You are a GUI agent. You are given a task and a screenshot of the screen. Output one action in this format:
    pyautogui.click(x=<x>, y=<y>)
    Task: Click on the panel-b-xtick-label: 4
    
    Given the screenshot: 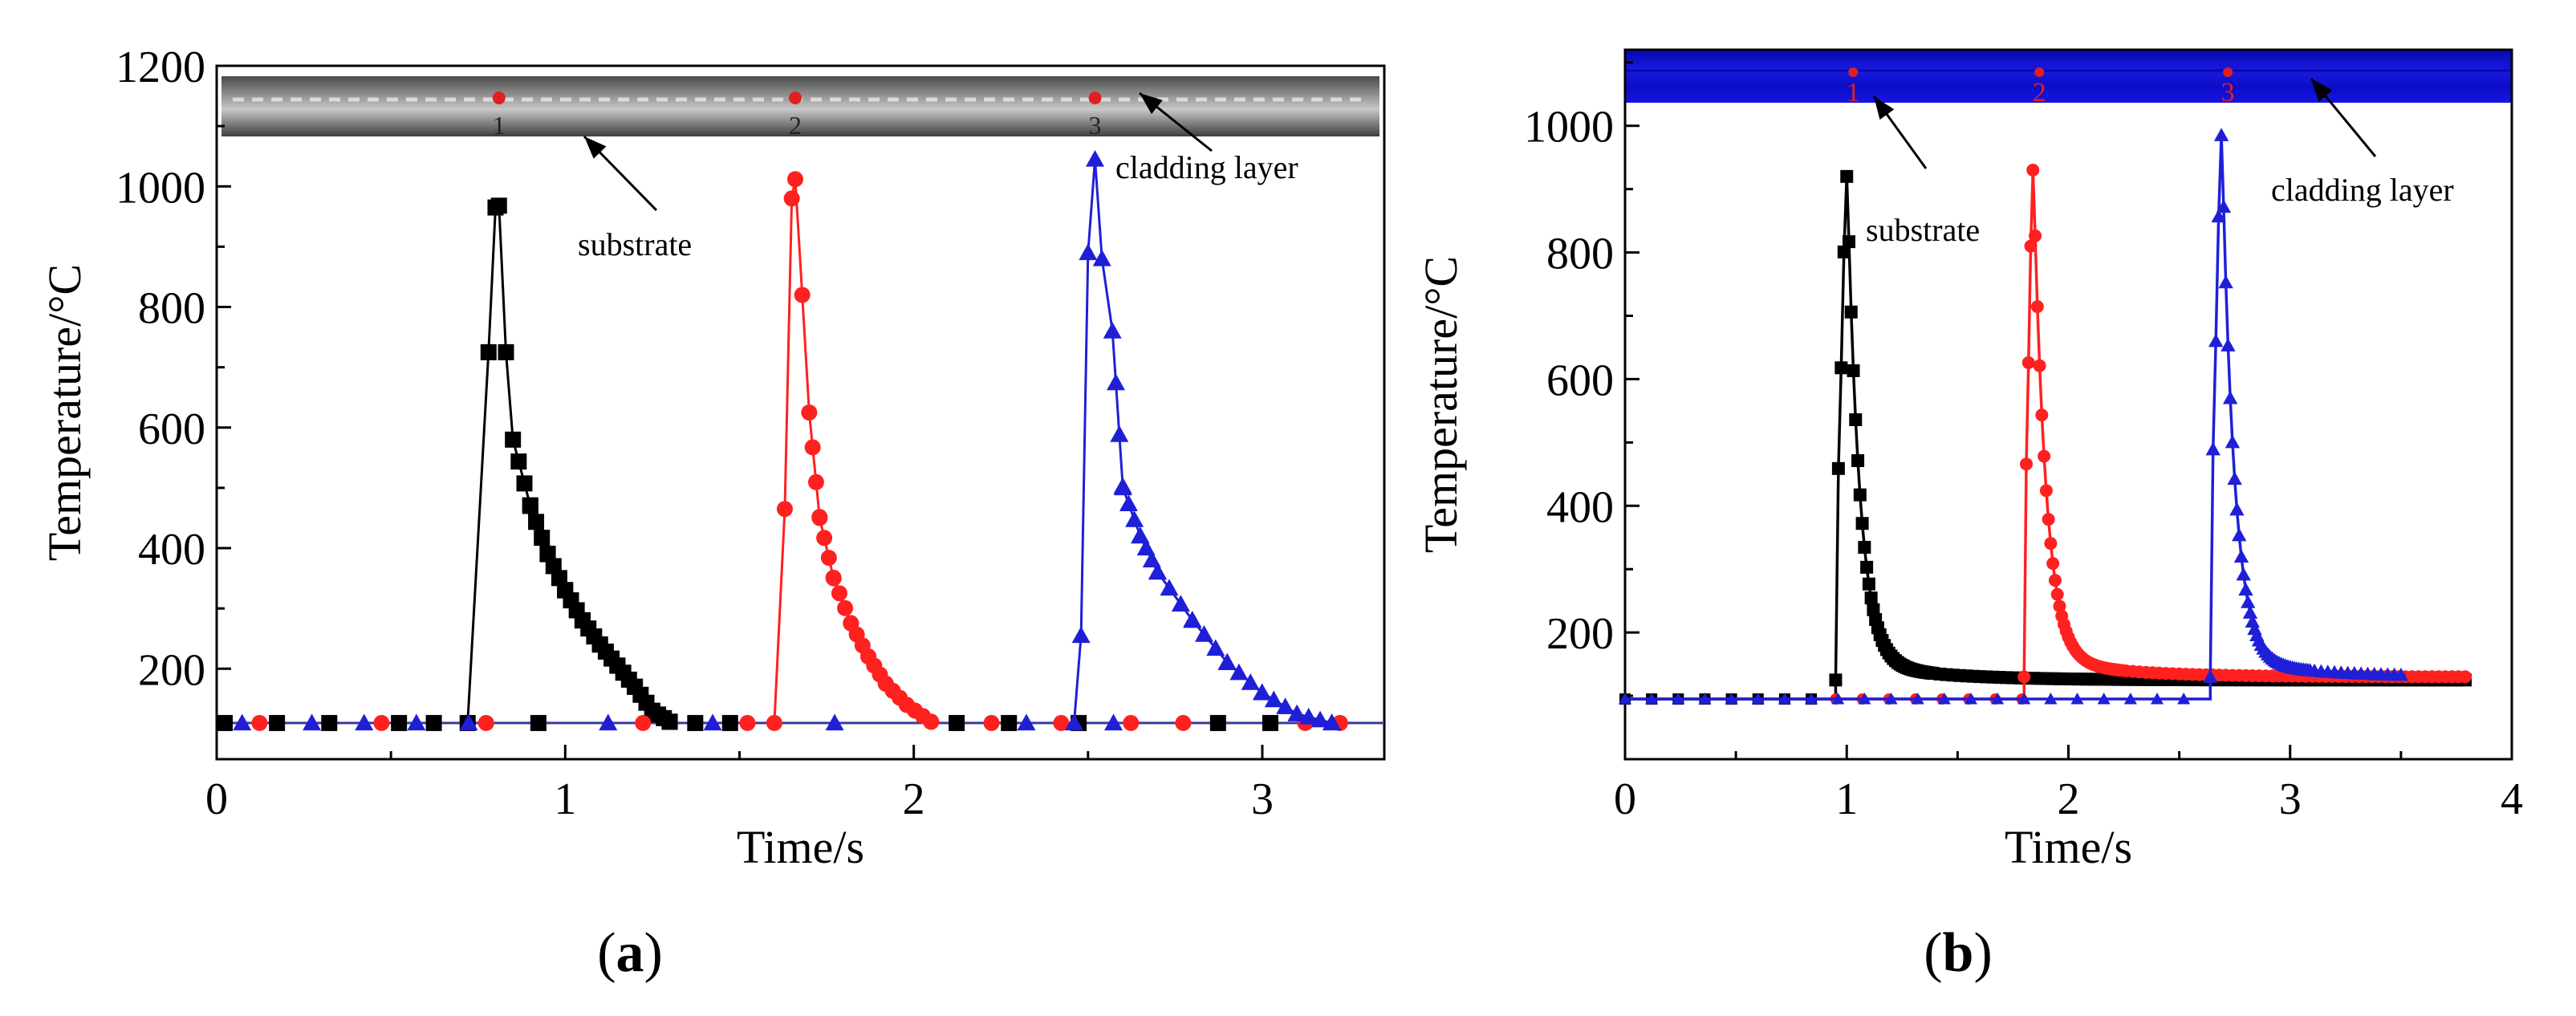 What is the action you would take?
    pyautogui.click(x=2512, y=799)
    